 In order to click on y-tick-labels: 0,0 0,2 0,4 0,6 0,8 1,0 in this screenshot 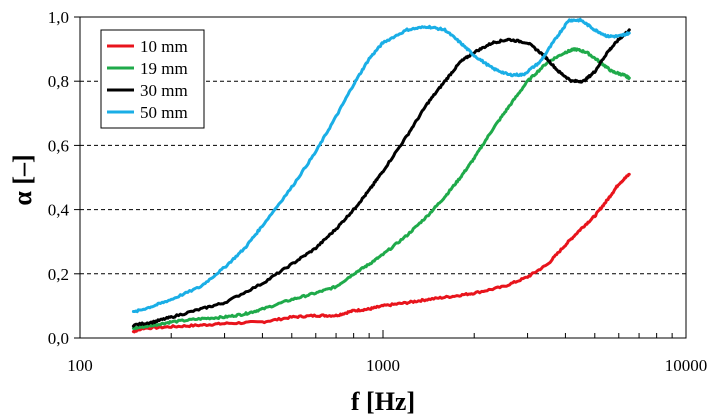, I will do `click(59, 178)`.